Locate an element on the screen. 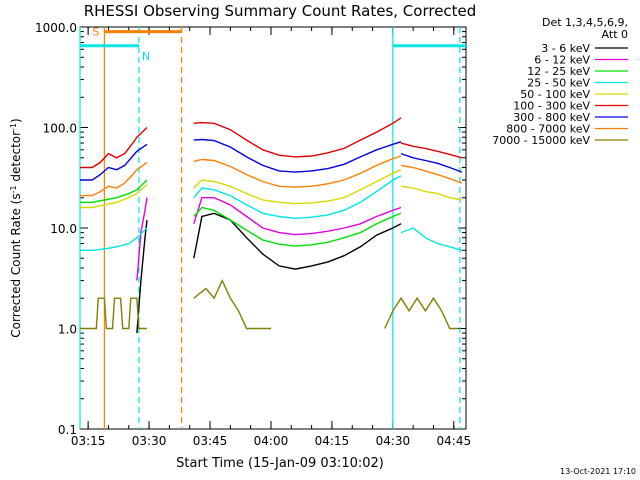 Image resolution: width=640 pixels, height=480 pixels. x-tick-label: 04:15 is located at coordinates (332, 441).